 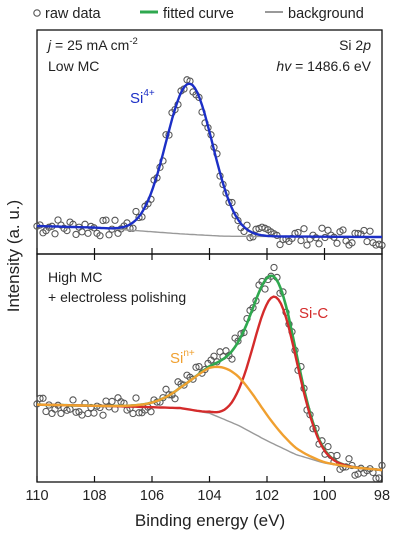 What do you see at coordinates (382, 496) in the screenshot?
I see `x-tick-label: 98` at bounding box center [382, 496].